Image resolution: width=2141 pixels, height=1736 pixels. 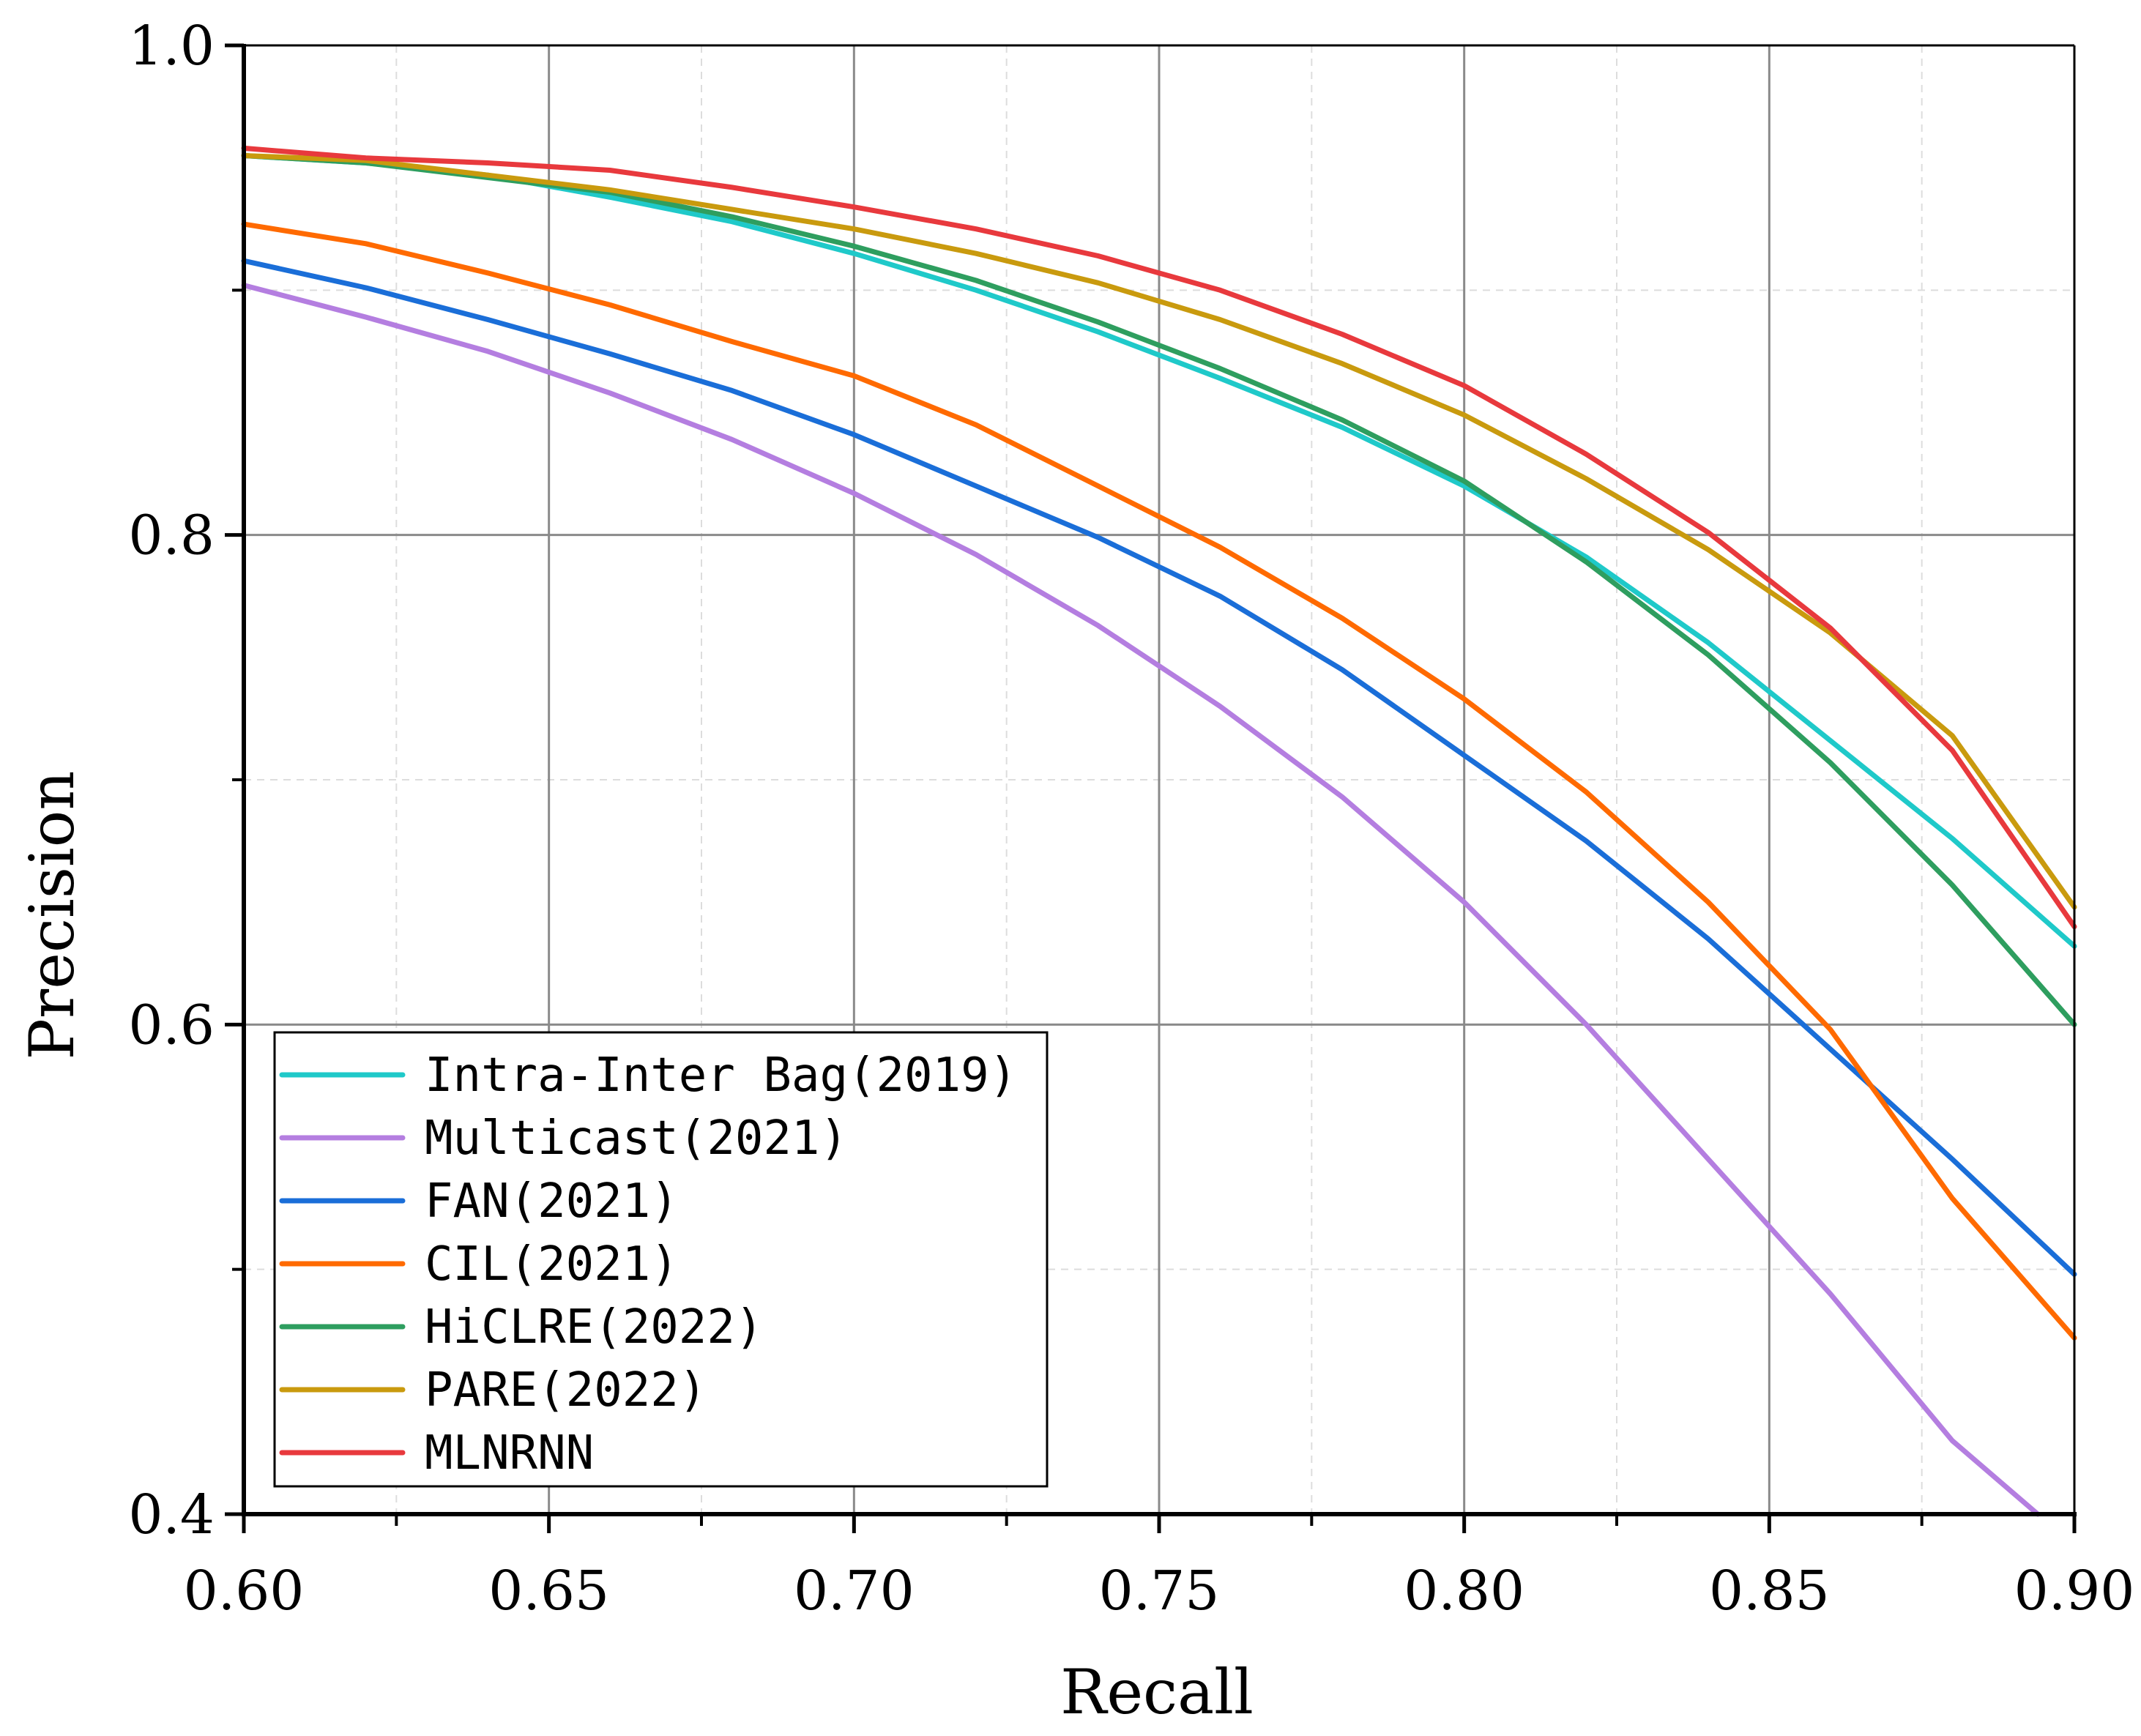 I want to click on x-tick-label: 0.60, so click(x=244, y=1592).